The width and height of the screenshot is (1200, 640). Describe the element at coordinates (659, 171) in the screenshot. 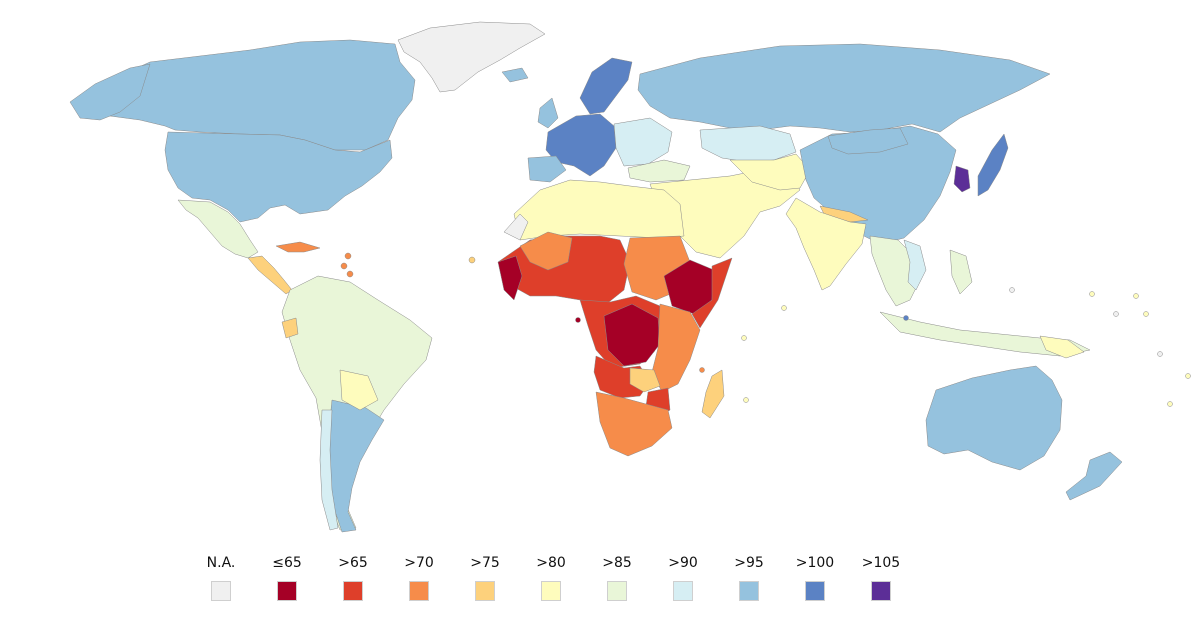

I see `region-turkey` at that location.